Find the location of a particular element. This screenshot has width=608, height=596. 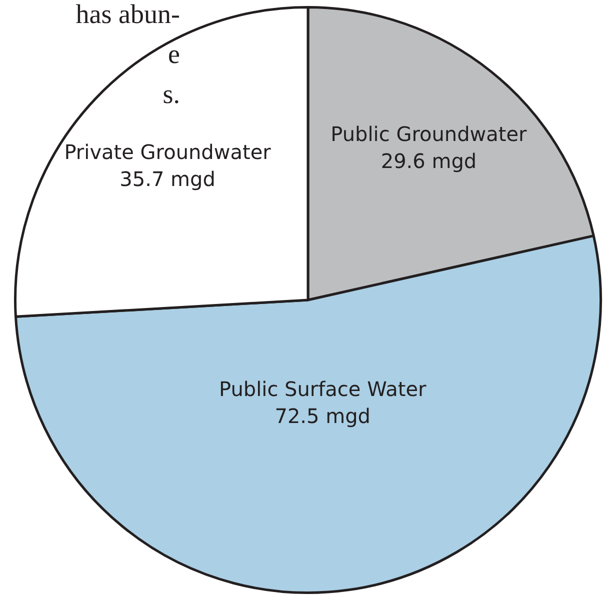

data-label: 72.5 mgd is located at coordinates (322, 416).